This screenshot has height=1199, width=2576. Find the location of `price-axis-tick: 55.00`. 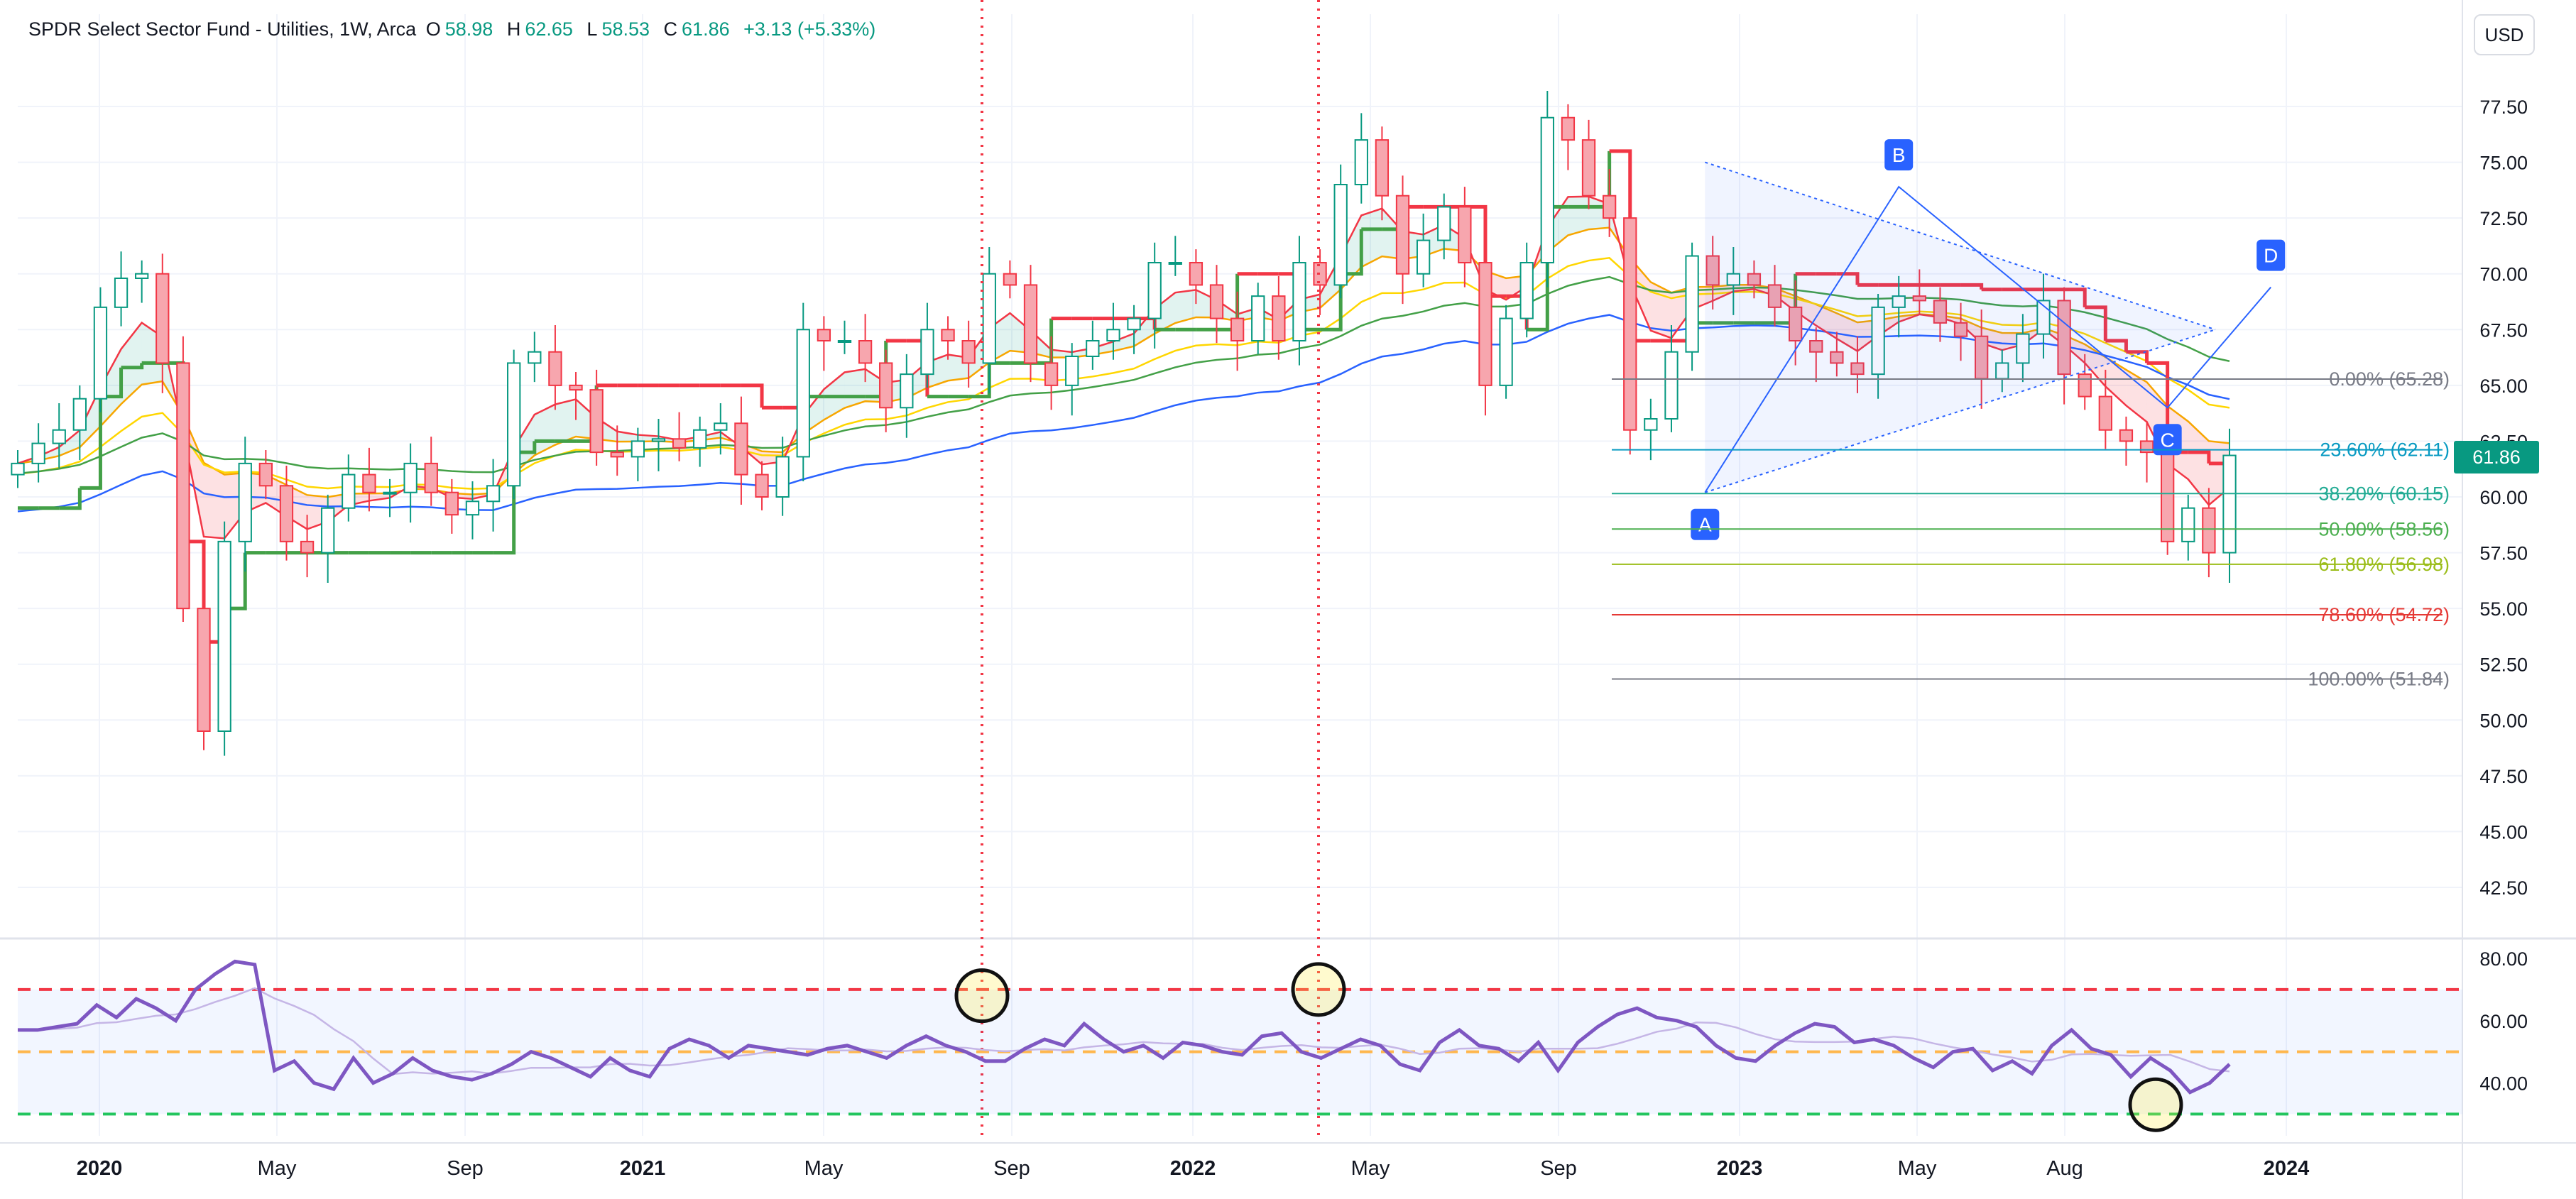

price-axis-tick: 55.00 is located at coordinates (2503, 609).